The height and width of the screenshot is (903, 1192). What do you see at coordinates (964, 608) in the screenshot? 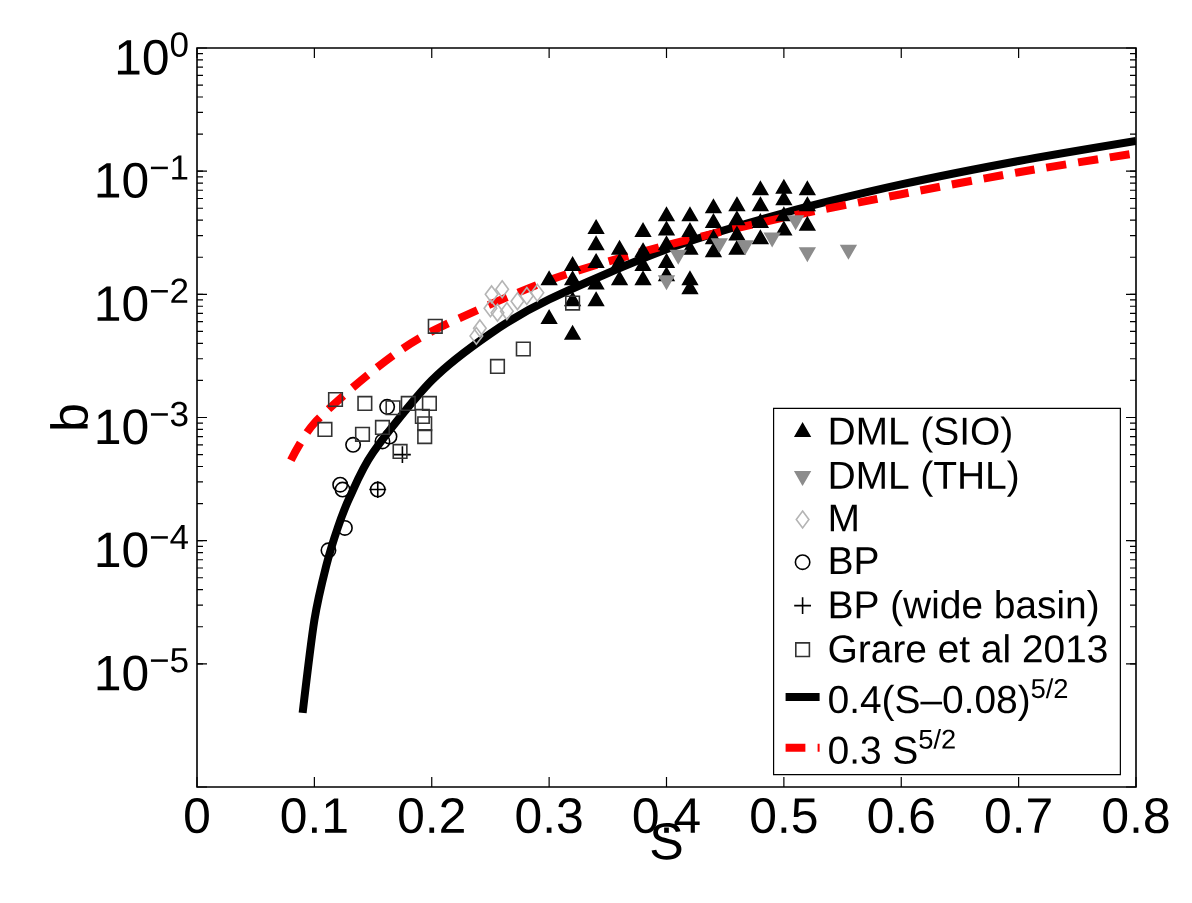
I see `legend-label: BP (wide basin)` at bounding box center [964, 608].